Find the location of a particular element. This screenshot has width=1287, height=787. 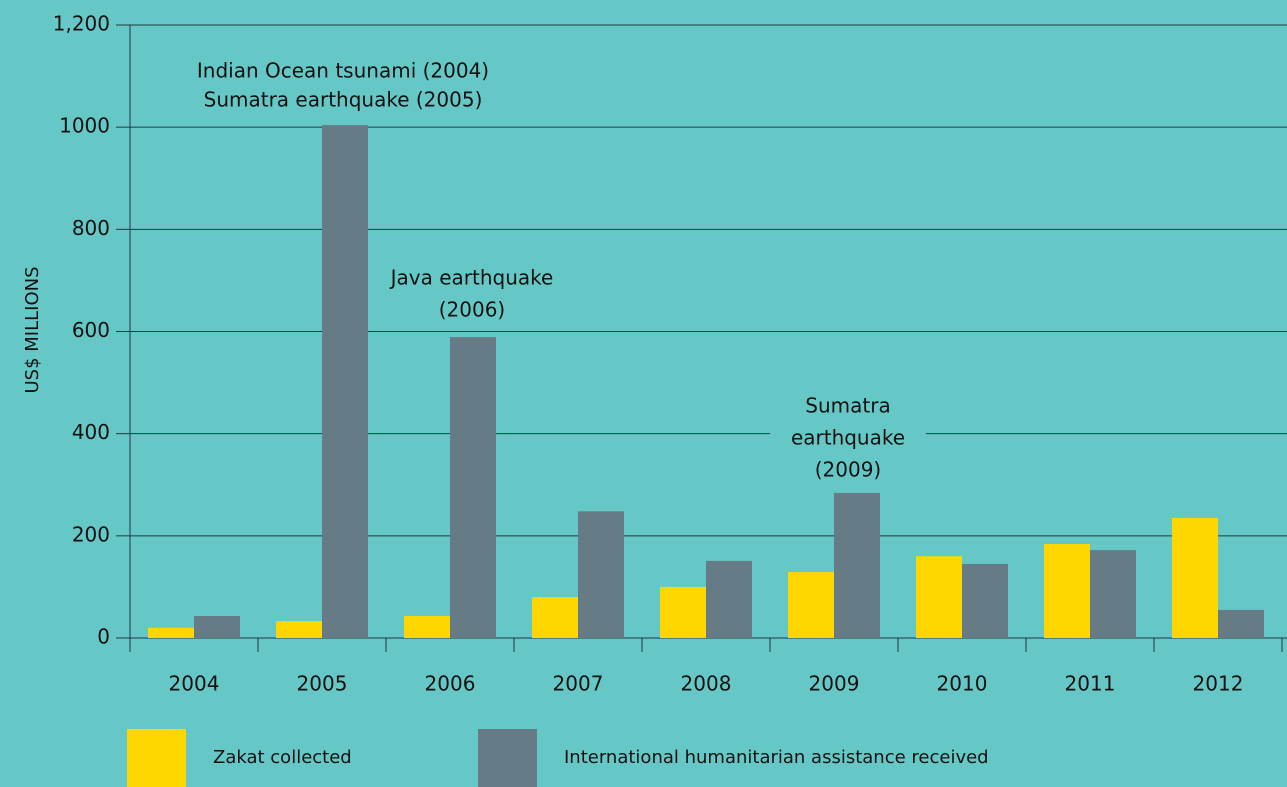

annotation: earthquake is located at coordinates (848, 438).